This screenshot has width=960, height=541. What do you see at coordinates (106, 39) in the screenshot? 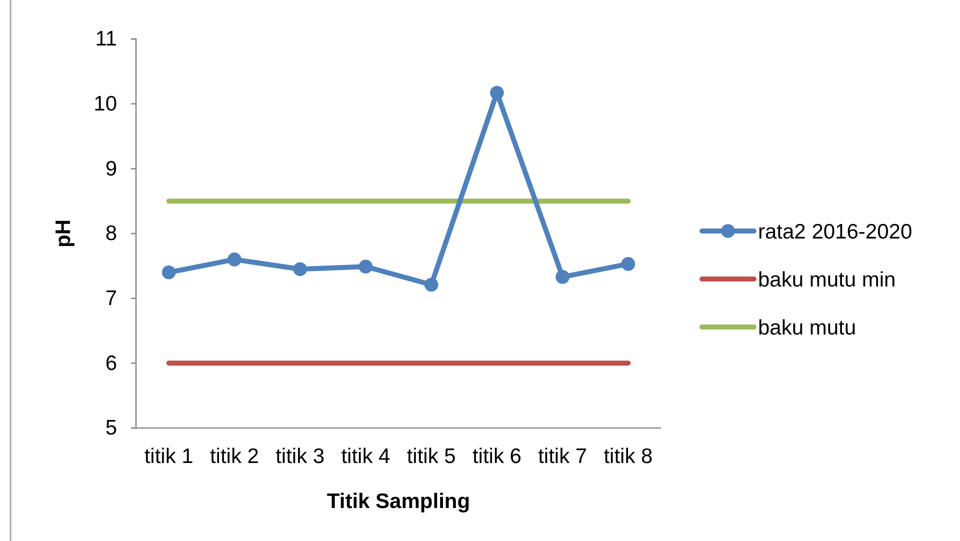
I see `y-tick-label: 11` at bounding box center [106, 39].